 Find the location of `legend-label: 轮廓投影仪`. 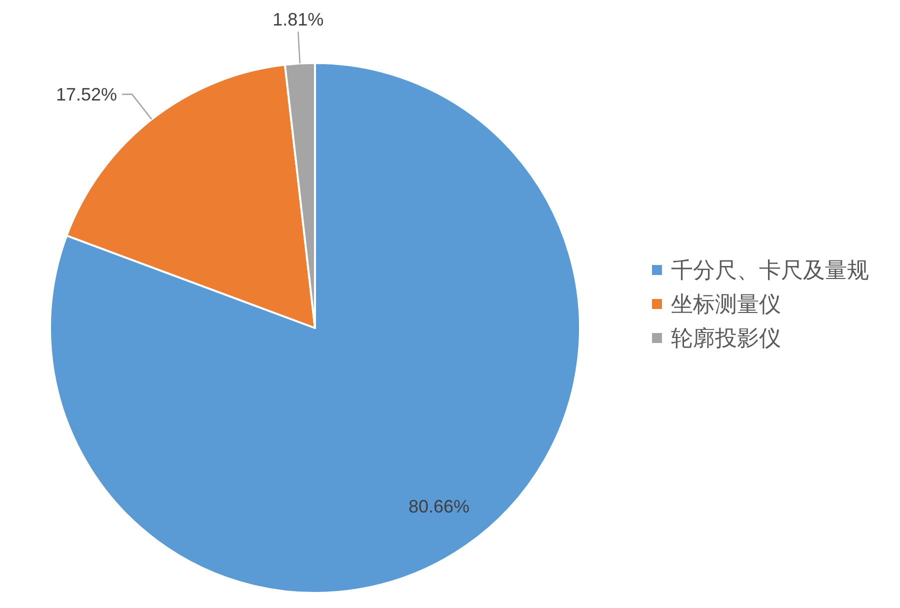

legend-label: 轮廓投影仪 is located at coordinates (726, 338).